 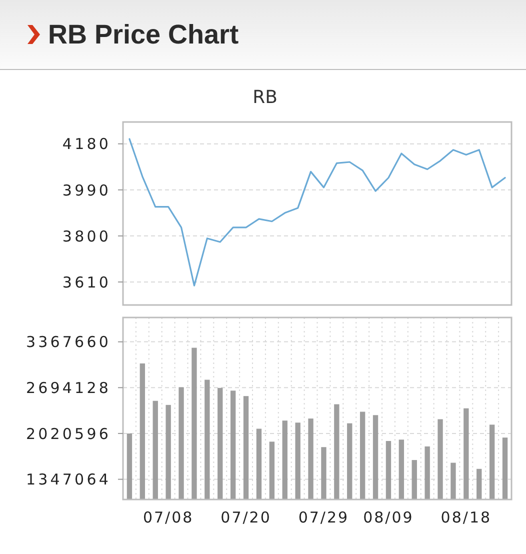 What do you see at coordinates (68, 388) in the screenshot?
I see `y-tick-label: 2694128` at bounding box center [68, 388].